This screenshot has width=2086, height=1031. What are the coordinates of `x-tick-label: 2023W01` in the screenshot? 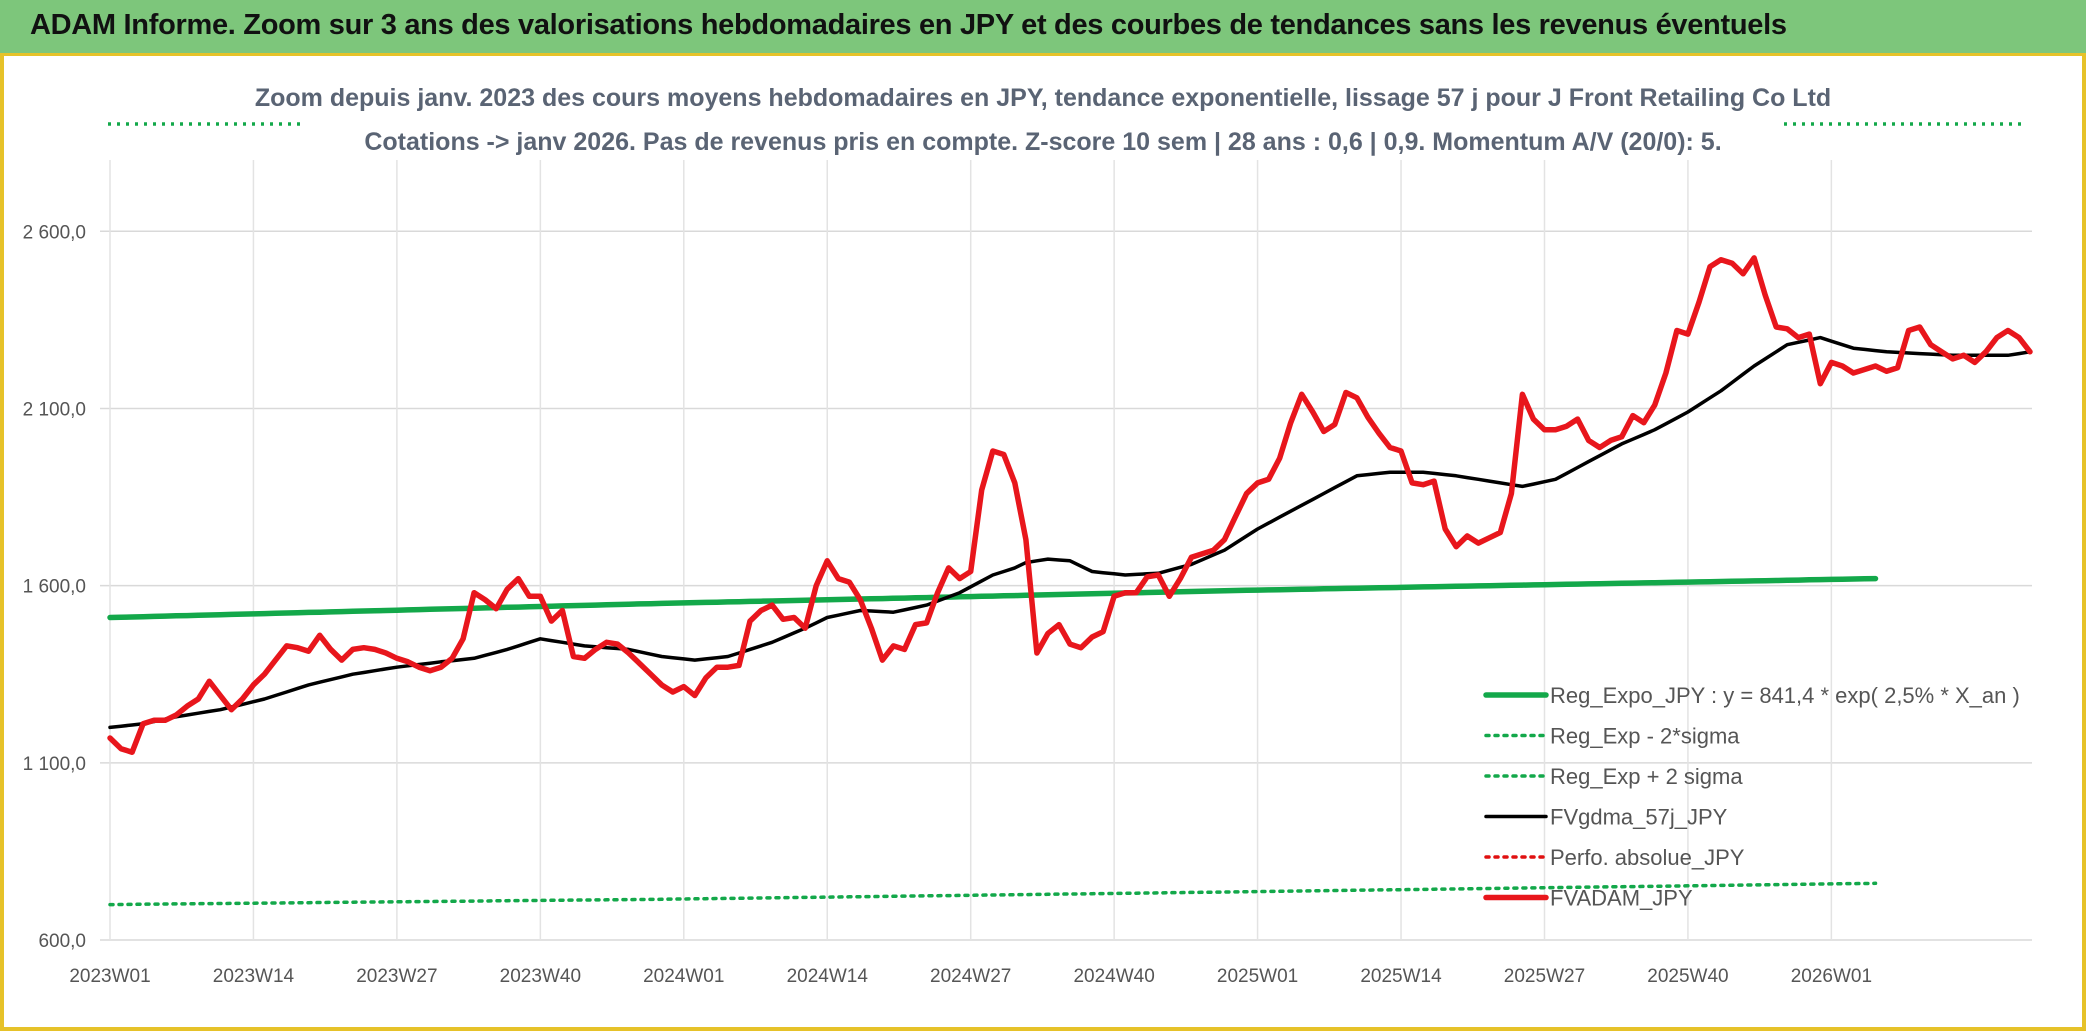 It's located at (109, 976).